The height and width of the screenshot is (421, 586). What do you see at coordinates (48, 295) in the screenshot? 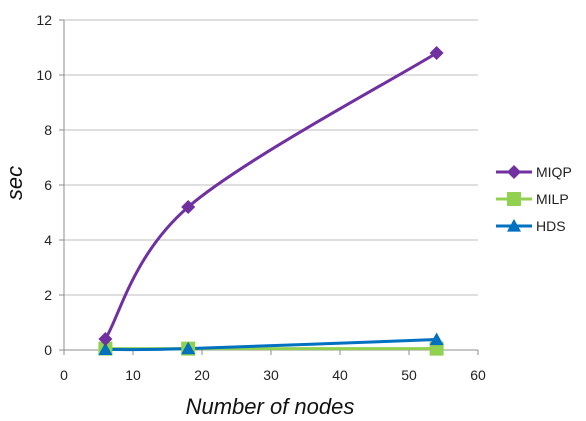
I see `y-tick-label: 2` at bounding box center [48, 295].